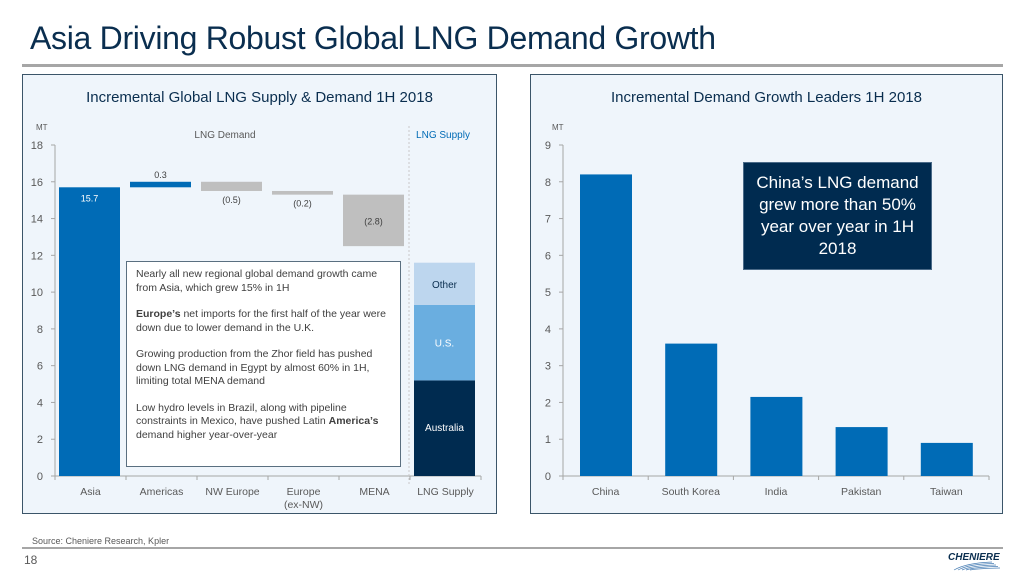 This screenshot has width=1024, height=576. What do you see at coordinates (101, 541) in the screenshot?
I see `source-note: Source: Cheniere Research, Kpler` at bounding box center [101, 541].